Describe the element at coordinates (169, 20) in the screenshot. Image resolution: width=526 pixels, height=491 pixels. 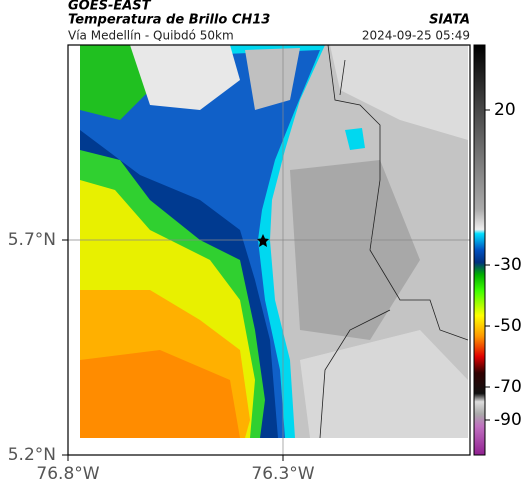
I see `title: Temperatura de Brillo CH13` at that location.